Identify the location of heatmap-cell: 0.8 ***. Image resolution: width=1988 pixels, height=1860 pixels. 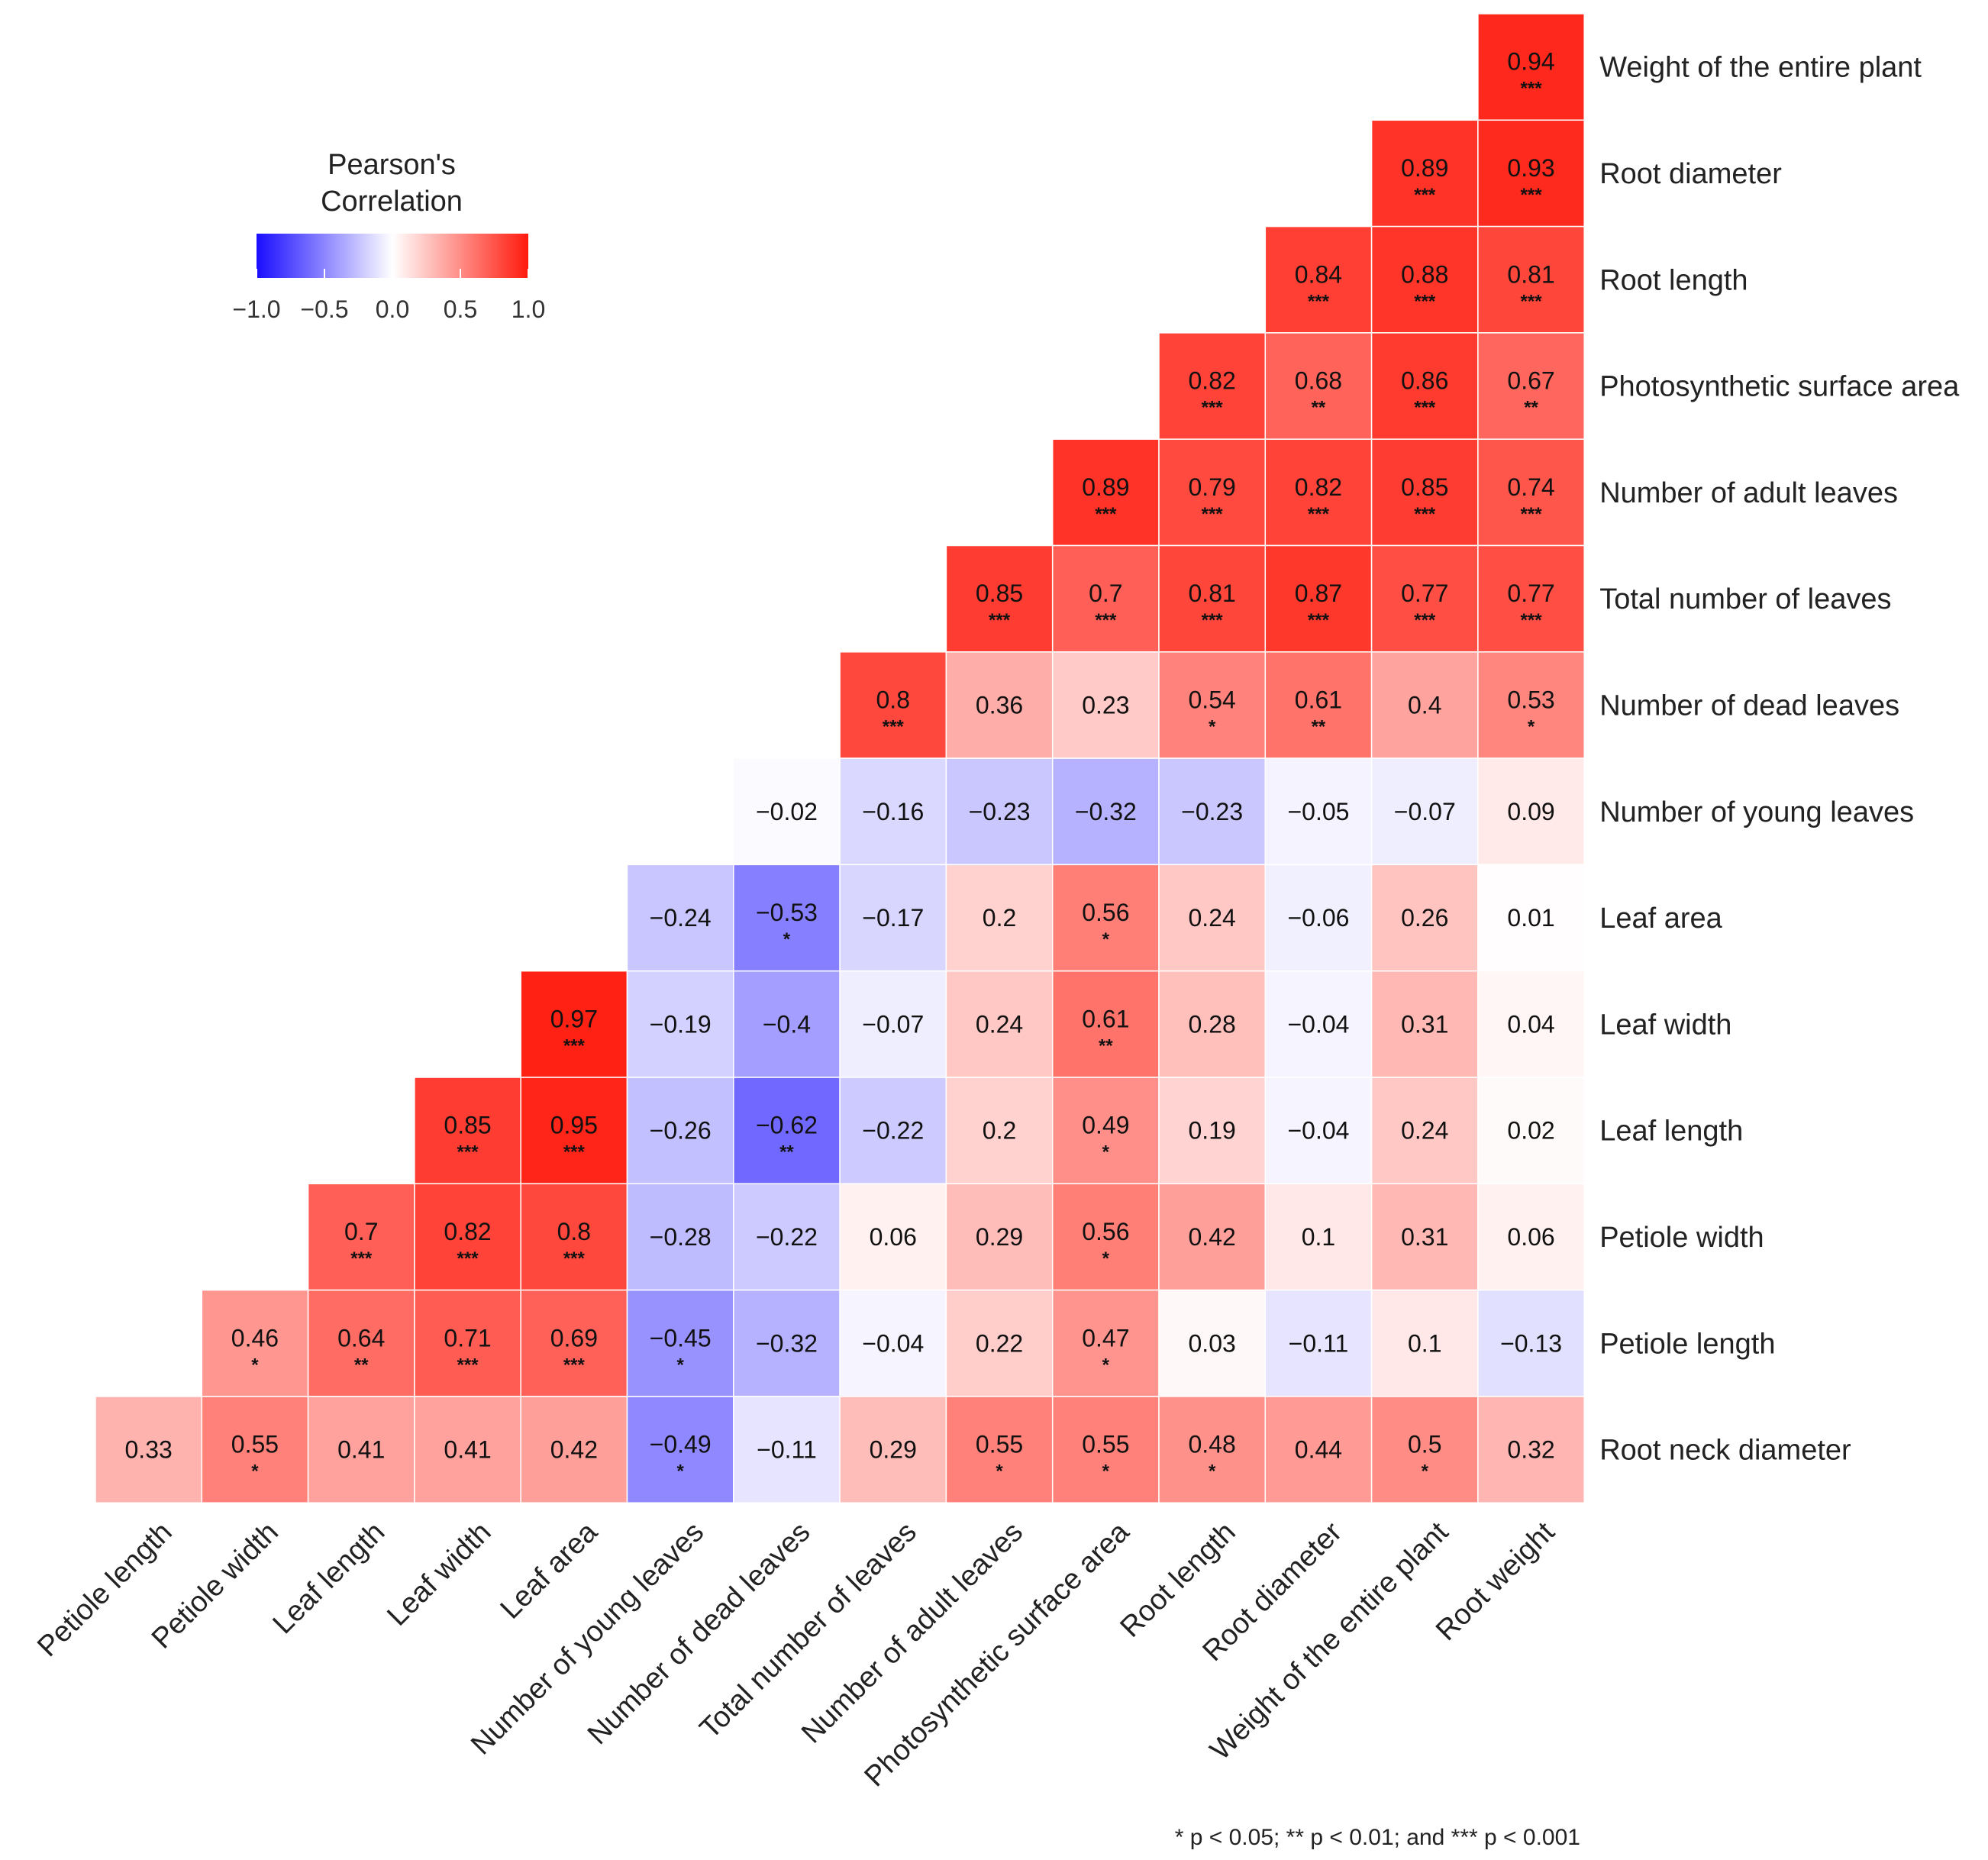
(574, 1237).